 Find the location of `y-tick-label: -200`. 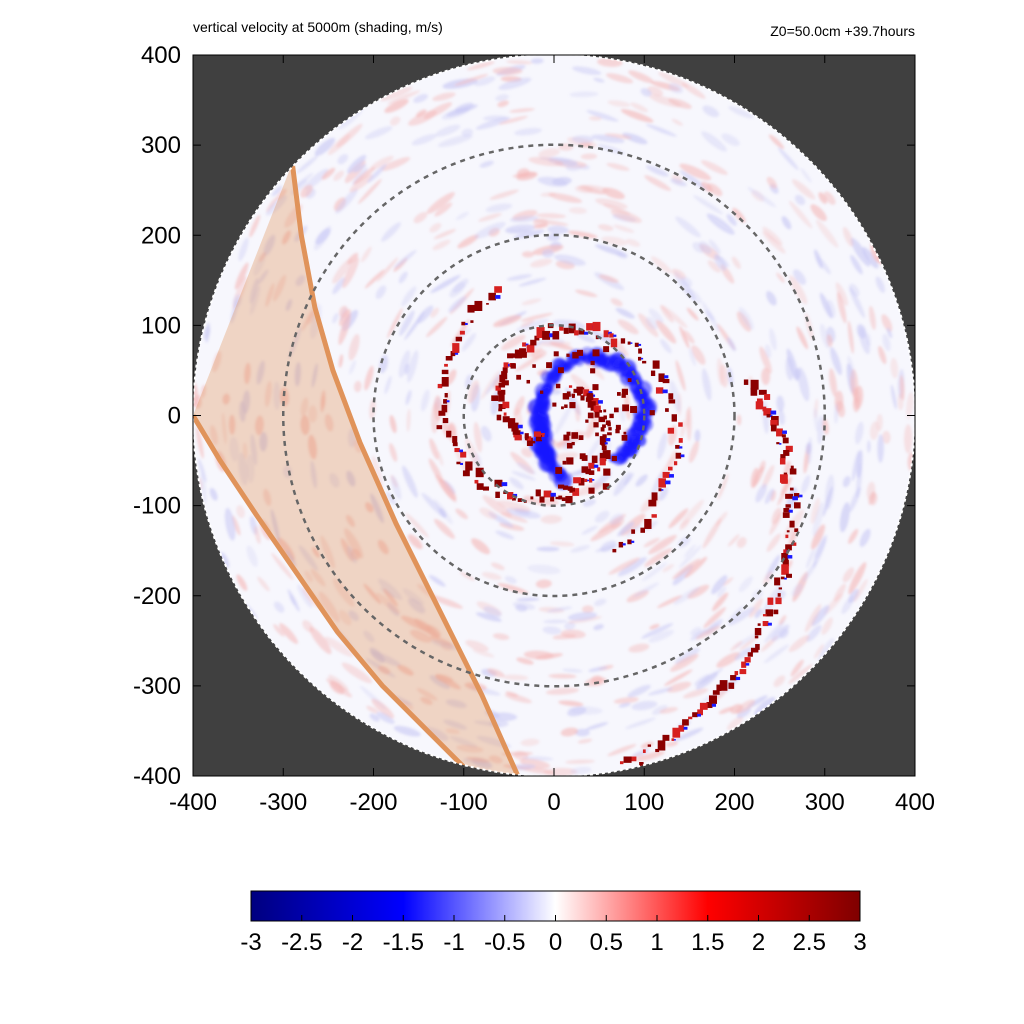

y-tick-label: -200 is located at coordinates (157, 596).